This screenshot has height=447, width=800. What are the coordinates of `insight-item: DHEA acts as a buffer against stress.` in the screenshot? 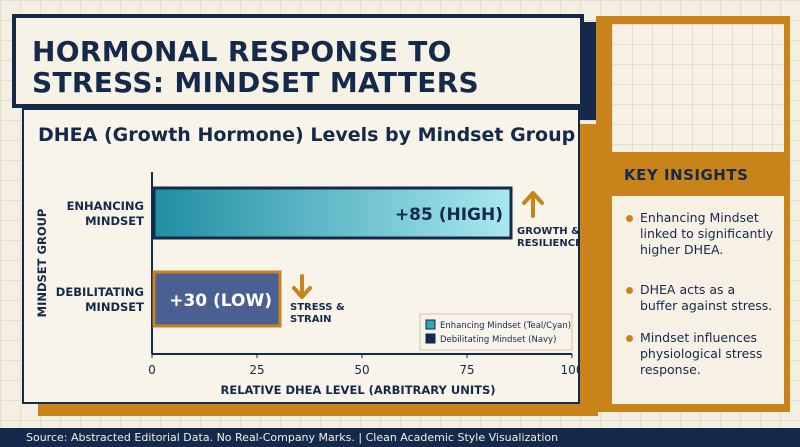 It's located at (700, 298).